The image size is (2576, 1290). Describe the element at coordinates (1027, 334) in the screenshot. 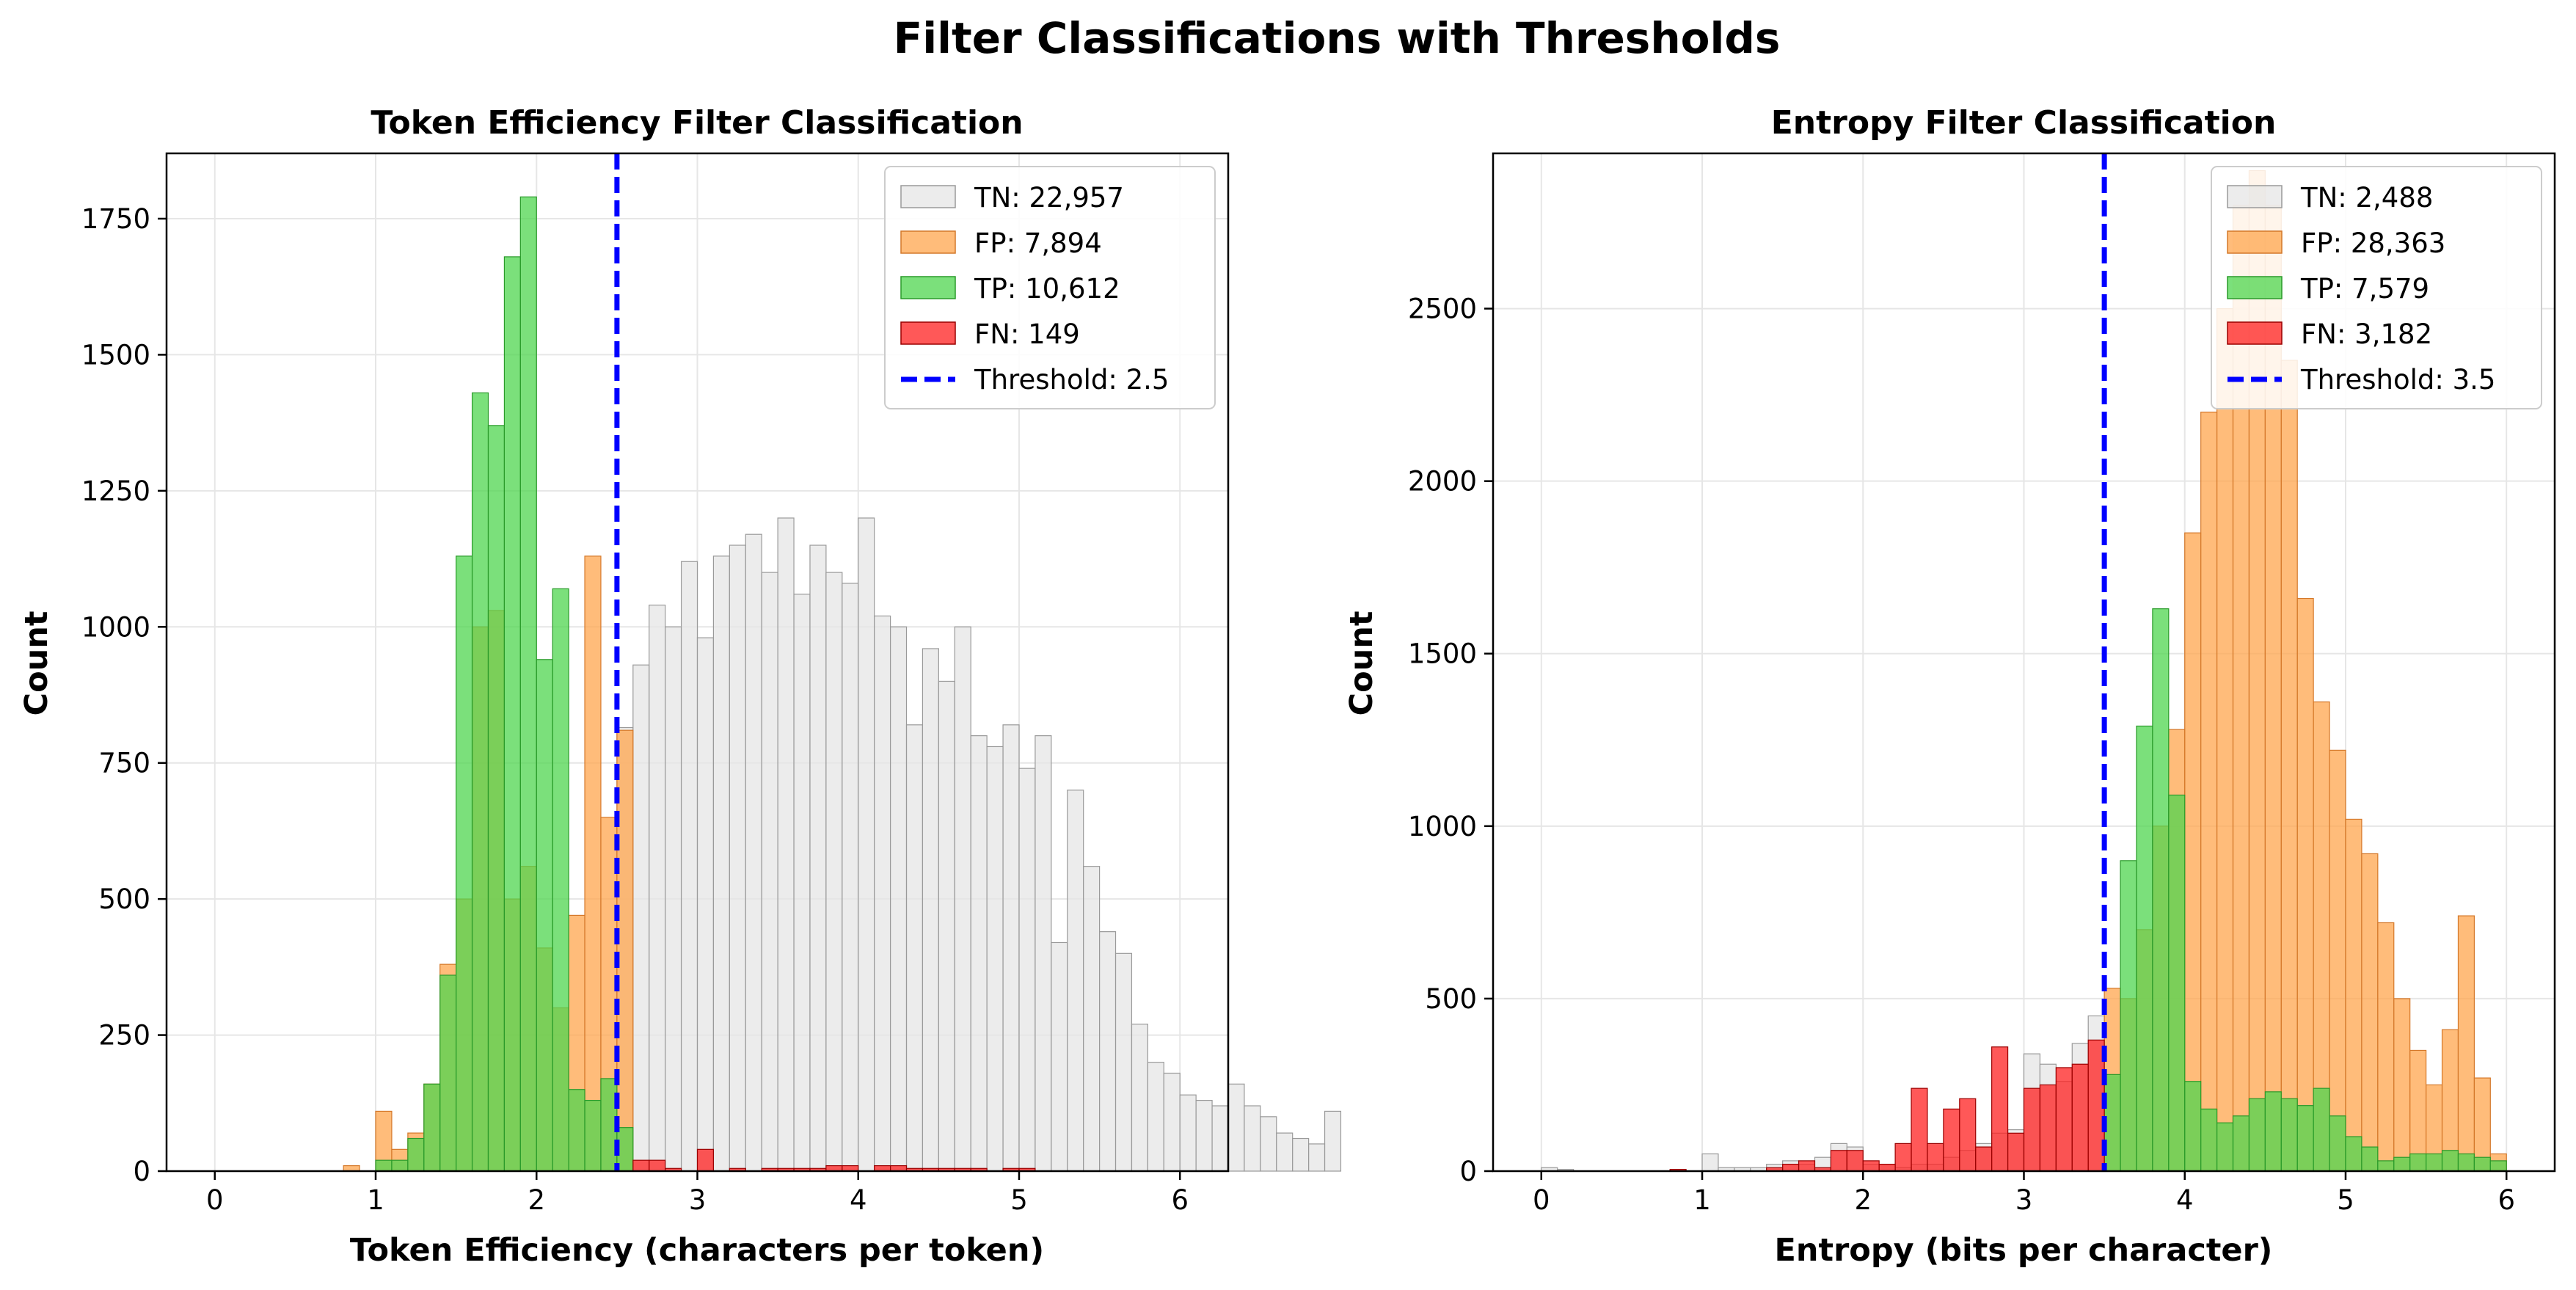

I see `legend-label-fn: FN: 149` at that location.